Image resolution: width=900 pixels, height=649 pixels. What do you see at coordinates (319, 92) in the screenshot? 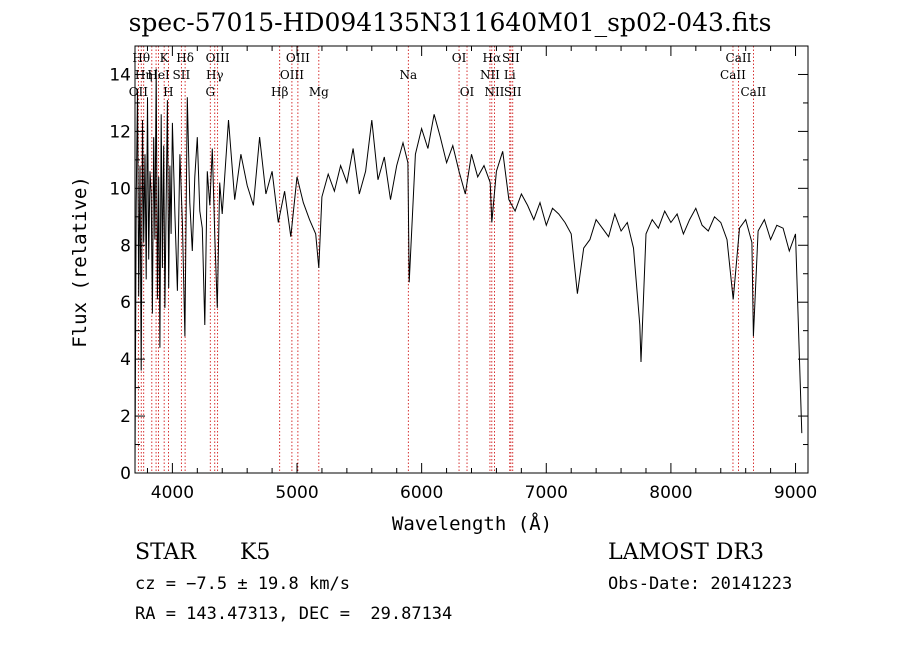
I see `line-label-16: Mg` at bounding box center [319, 92].